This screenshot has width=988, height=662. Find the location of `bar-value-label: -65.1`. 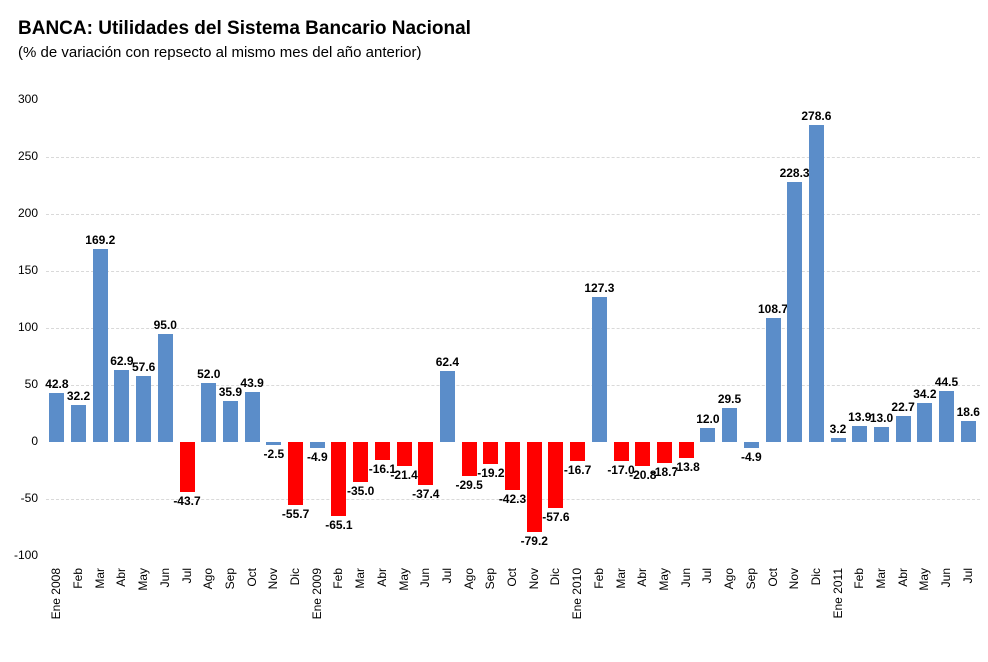

bar-value-label: -65.1 is located at coordinates (339, 525).